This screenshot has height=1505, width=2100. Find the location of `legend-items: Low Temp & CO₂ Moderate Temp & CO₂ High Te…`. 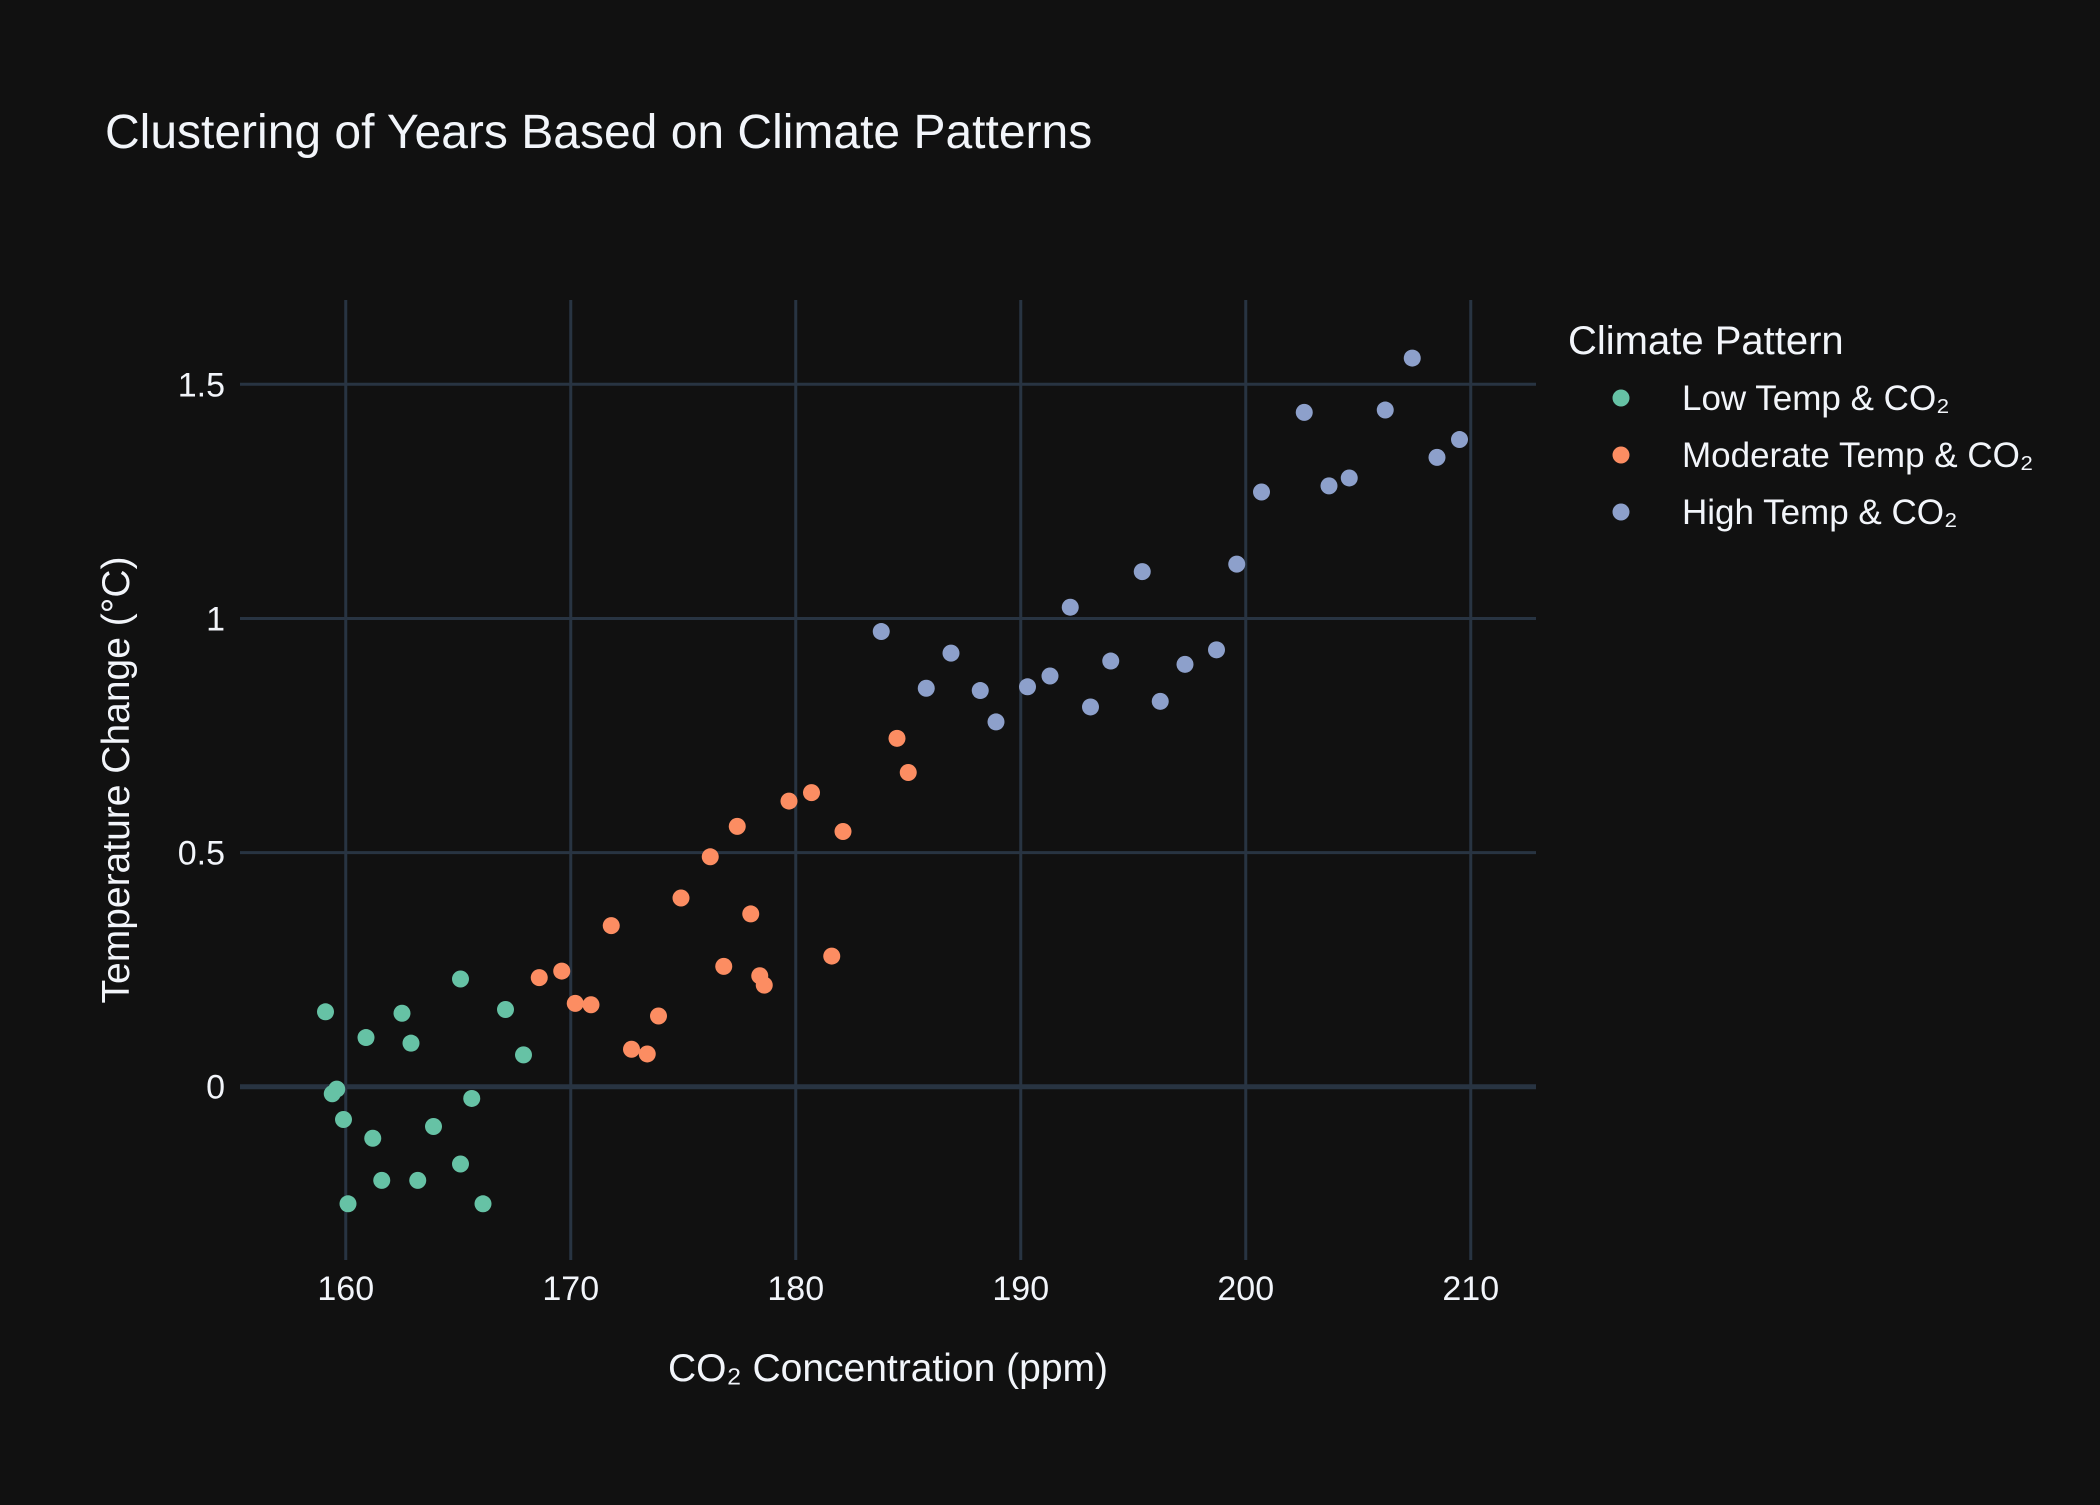

legend-items: Low Temp & CO₂ Moderate Temp & CO₂ High Te… is located at coordinates (1822, 455).